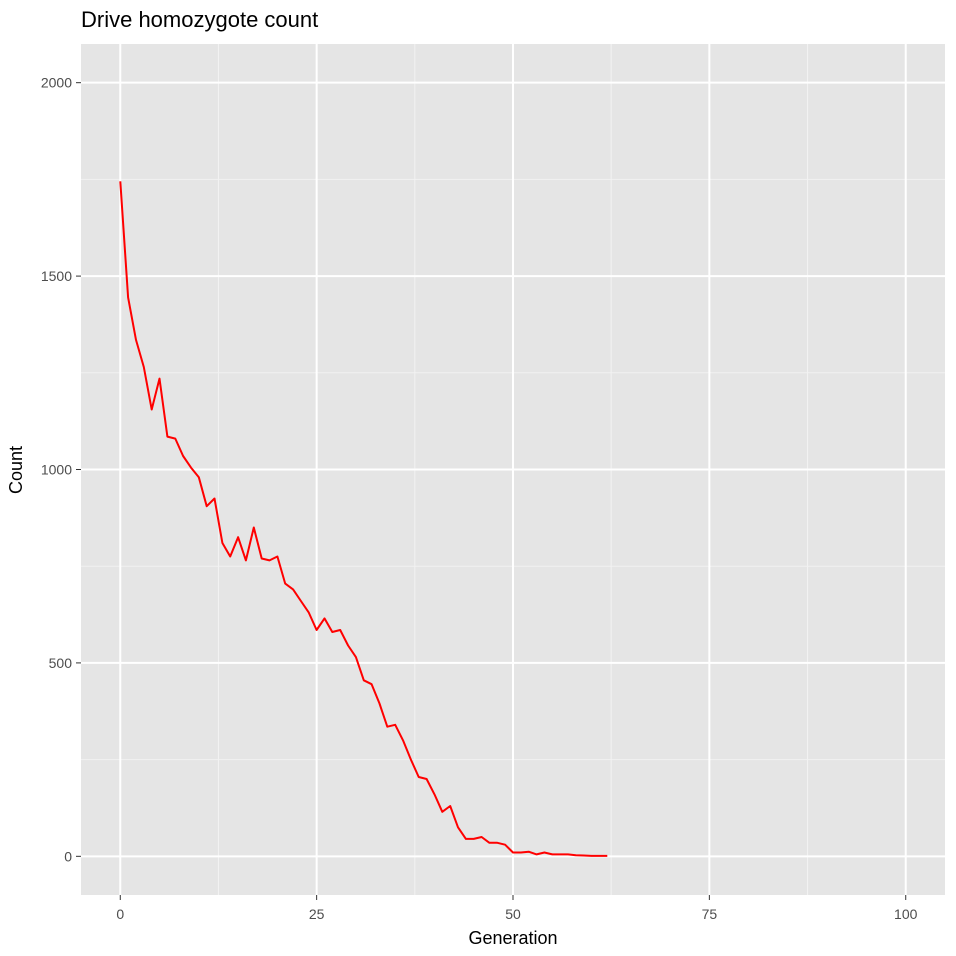  I want to click on x-tick-label: 50, so click(513, 914).